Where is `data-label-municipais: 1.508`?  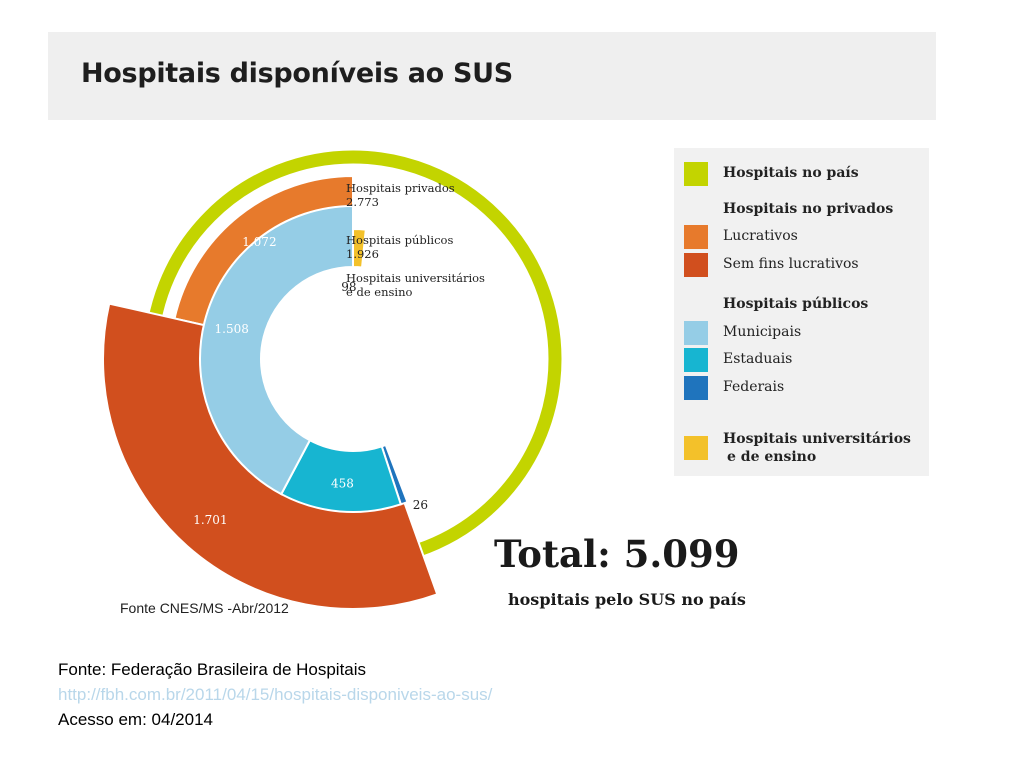
data-label-municipais: 1.508 is located at coordinates (232, 329).